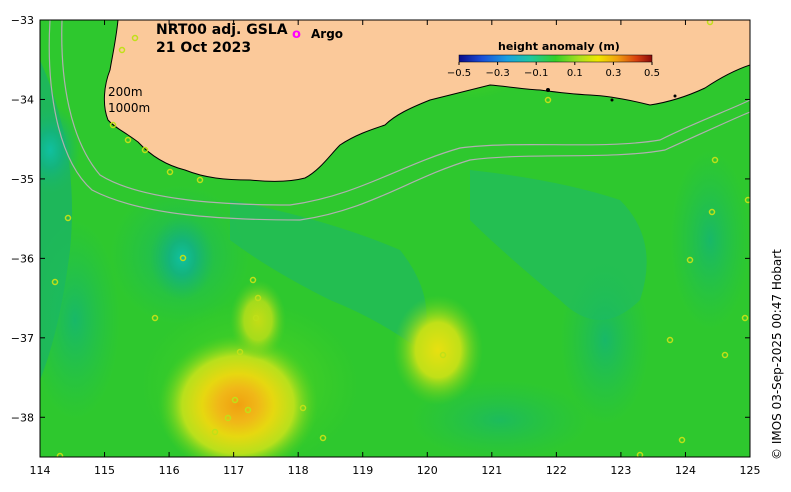  I want to click on colorbar-ticks: −0.5 −0.3 −0.1 0.1 0.3 0.5, so click(553, 70).